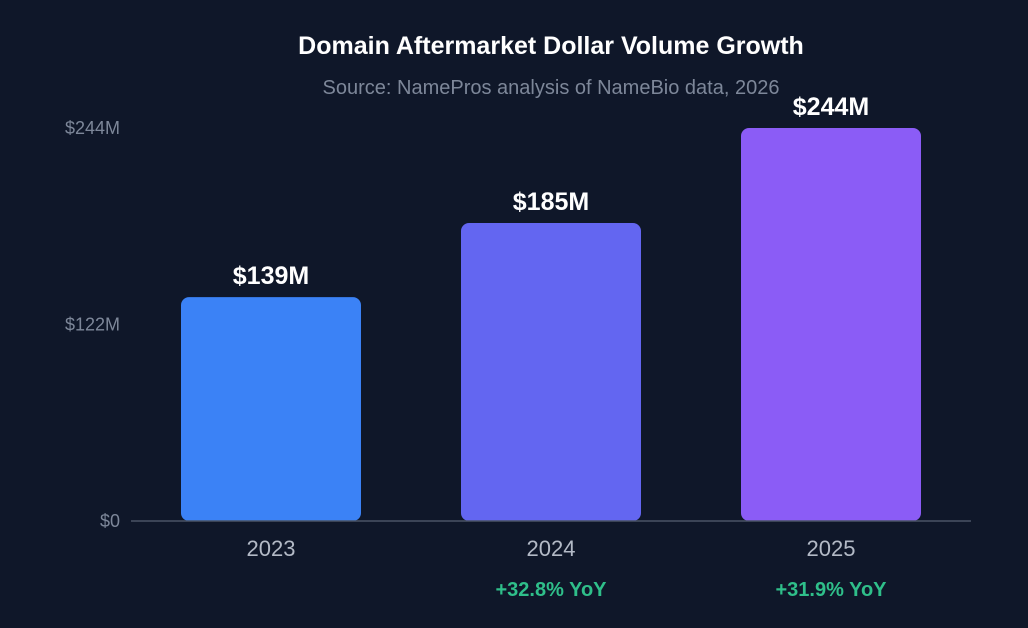 Image resolution: width=1028 pixels, height=628 pixels. What do you see at coordinates (271, 548) in the screenshot?
I see `x-tick-label: 2023` at bounding box center [271, 548].